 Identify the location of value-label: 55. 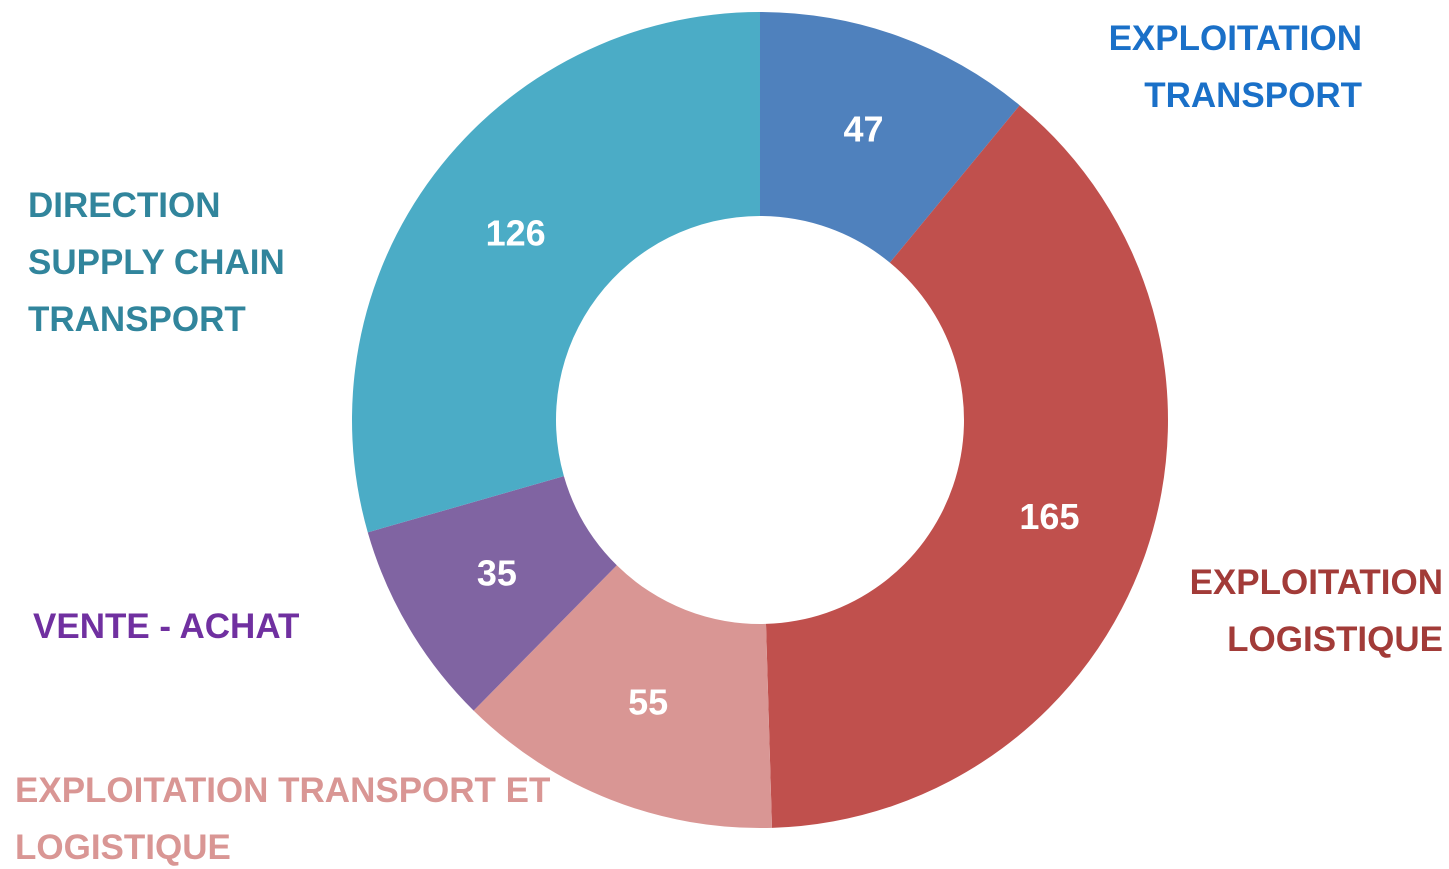
(648, 701).